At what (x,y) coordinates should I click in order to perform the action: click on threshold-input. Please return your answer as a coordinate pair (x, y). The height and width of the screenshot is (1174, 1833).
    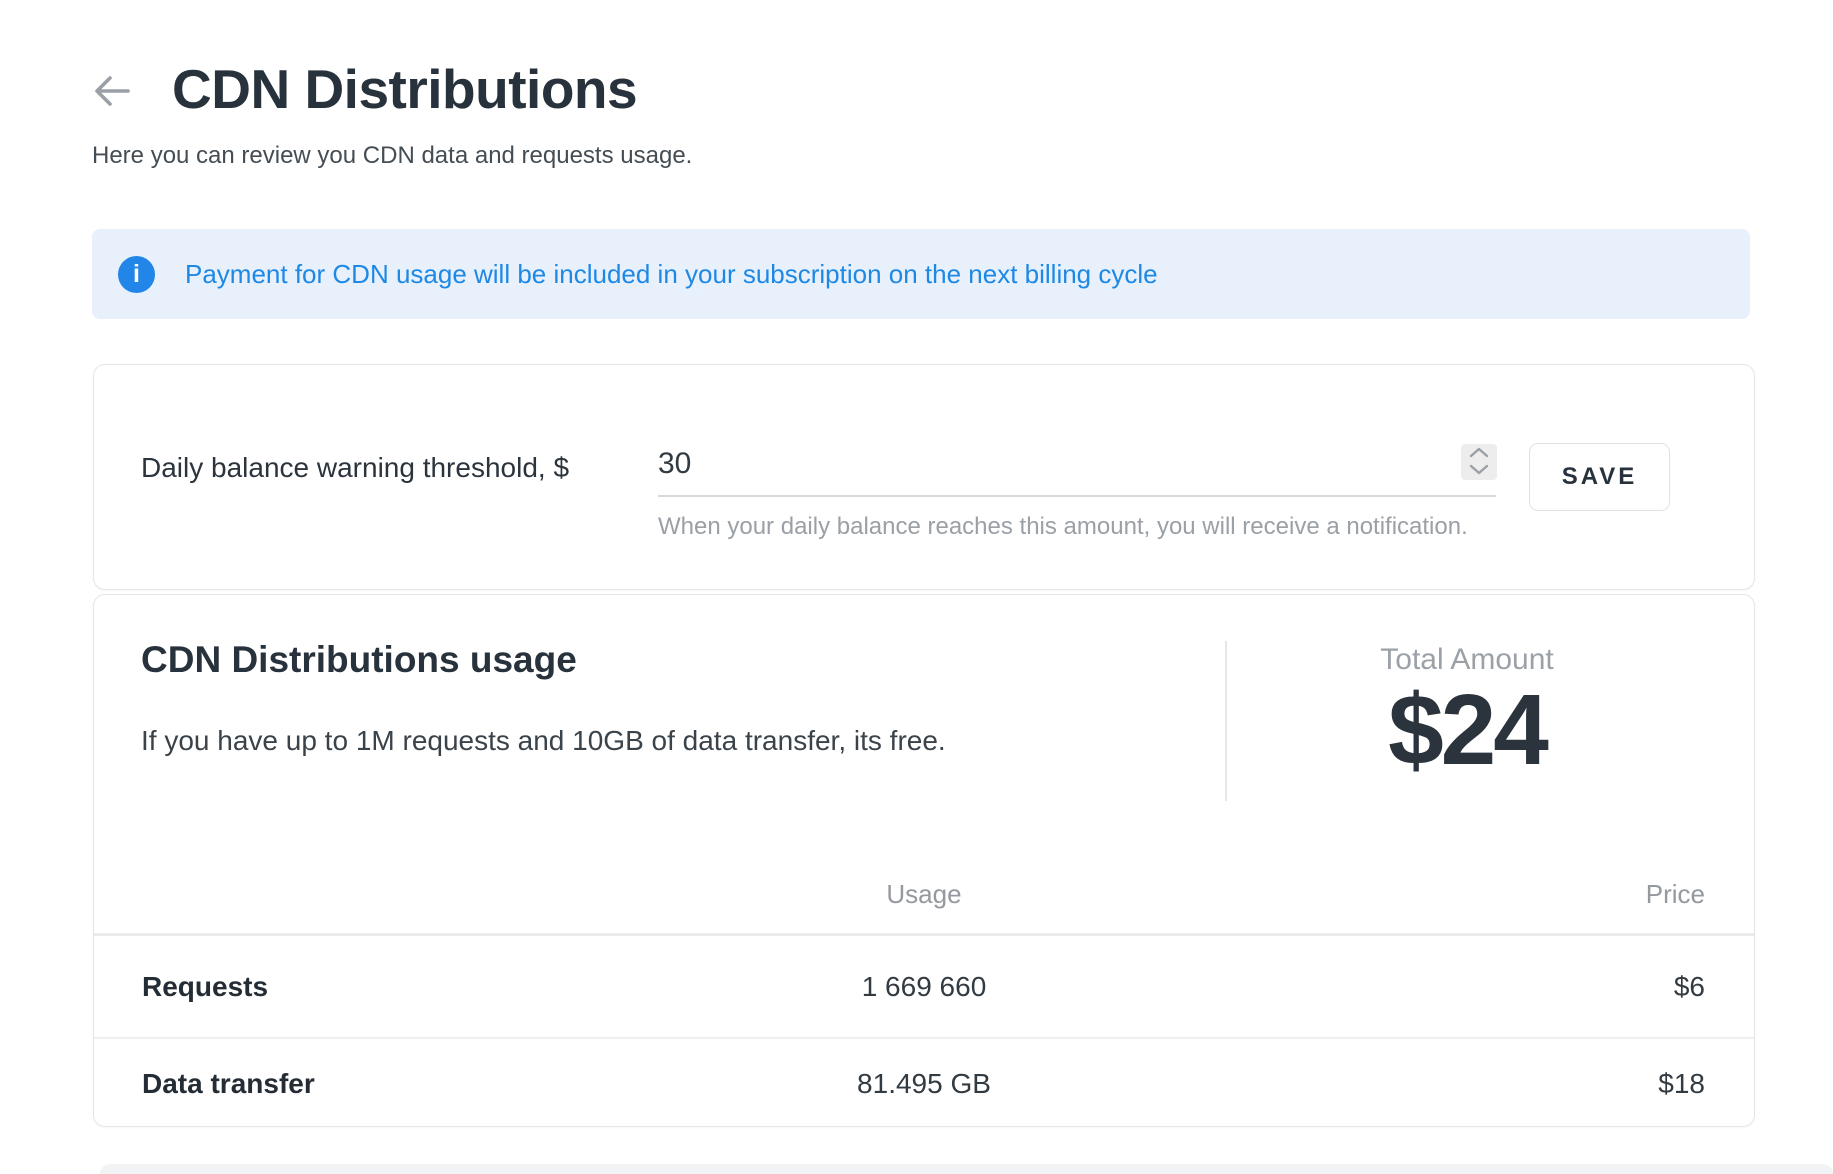
    Looking at the image, I should click on (1077, 464).